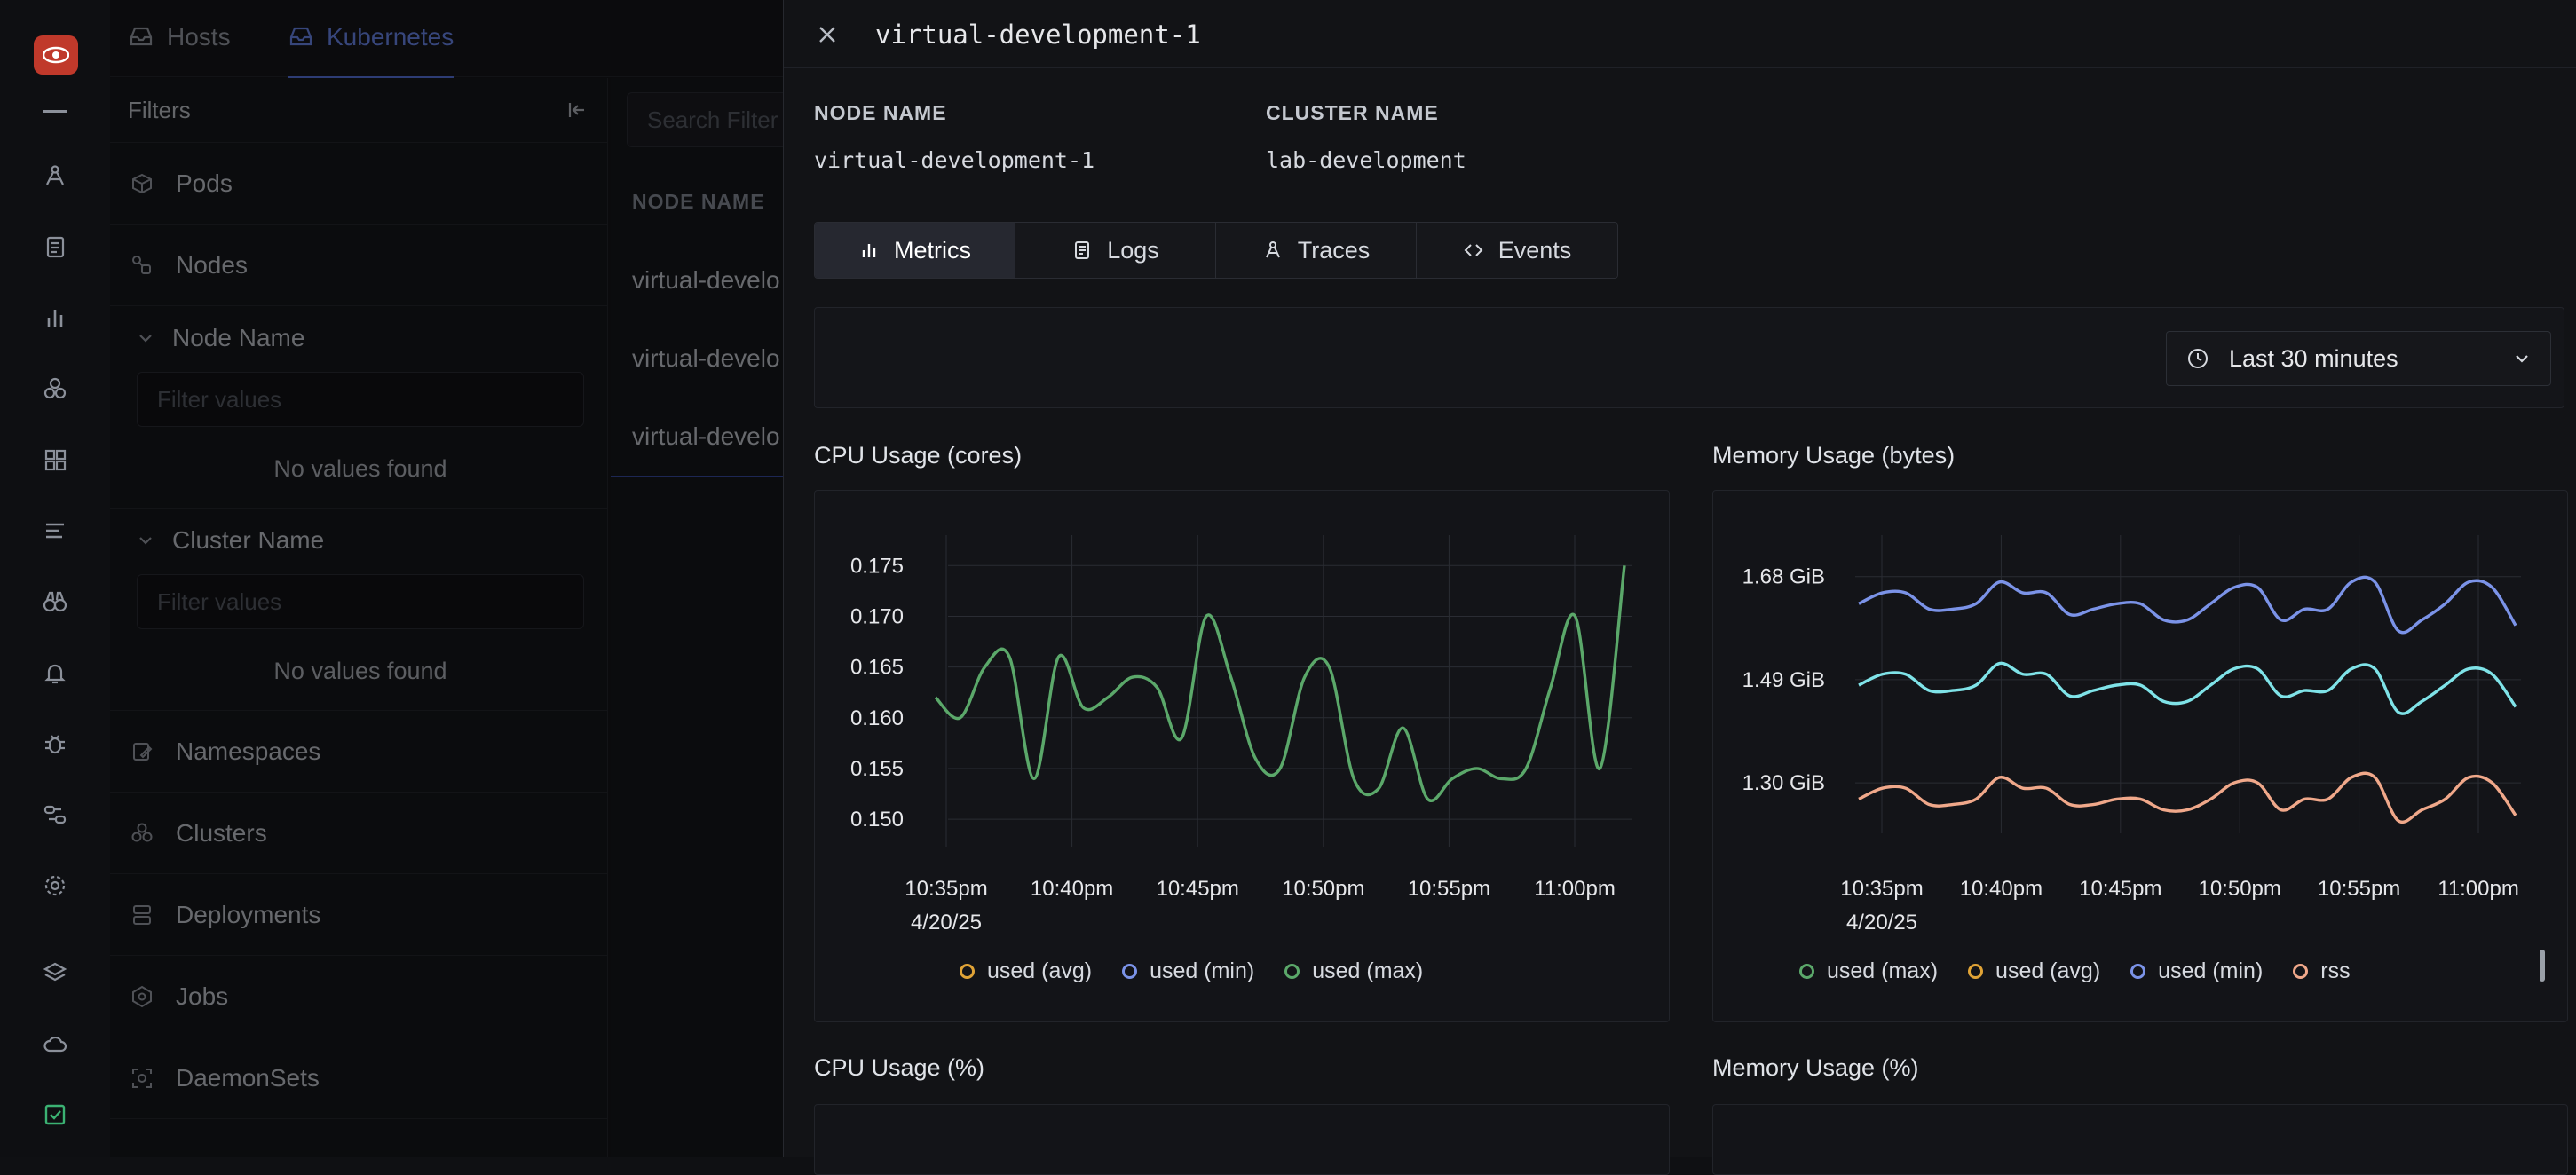  I want to click on time-range-select: Last 30 minutes, so click(2358, 358).